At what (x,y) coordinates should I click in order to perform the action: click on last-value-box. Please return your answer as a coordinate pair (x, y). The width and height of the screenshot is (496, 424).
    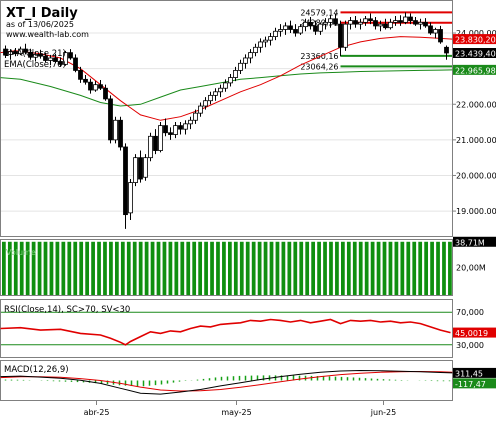
    Looking at the image, I should click on (474, 53).